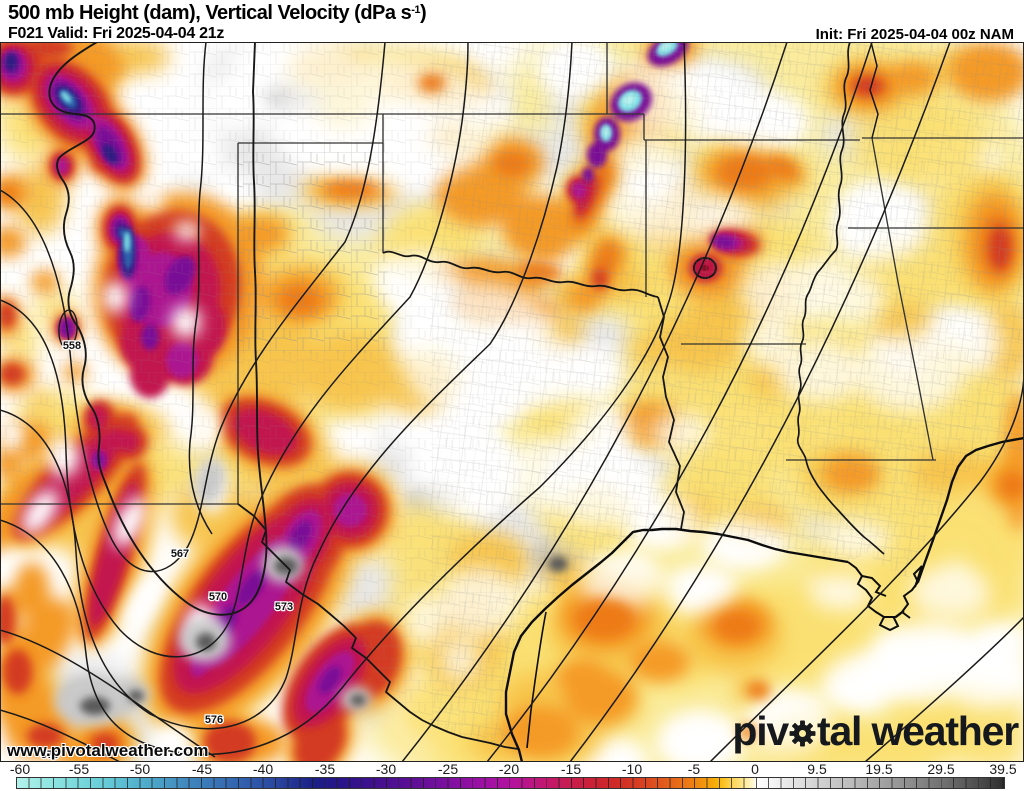 The height and width of the screenshot is (791, 1024). What do you see at coordinates (284, 607) in the screenshot?
I see `svg-text: 573` at bounding box center [284, 607].